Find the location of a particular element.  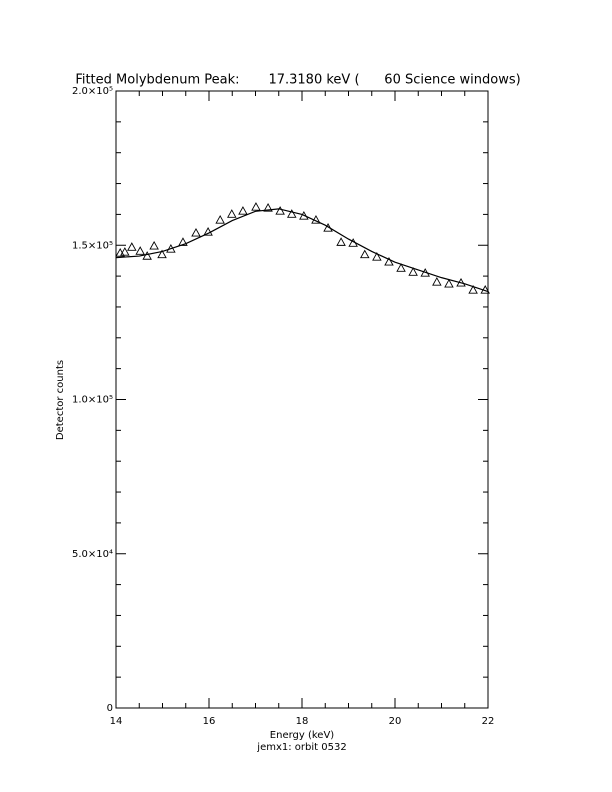

subtitle: jemx1: orbit 0532 is located at coordinates (301, 747).